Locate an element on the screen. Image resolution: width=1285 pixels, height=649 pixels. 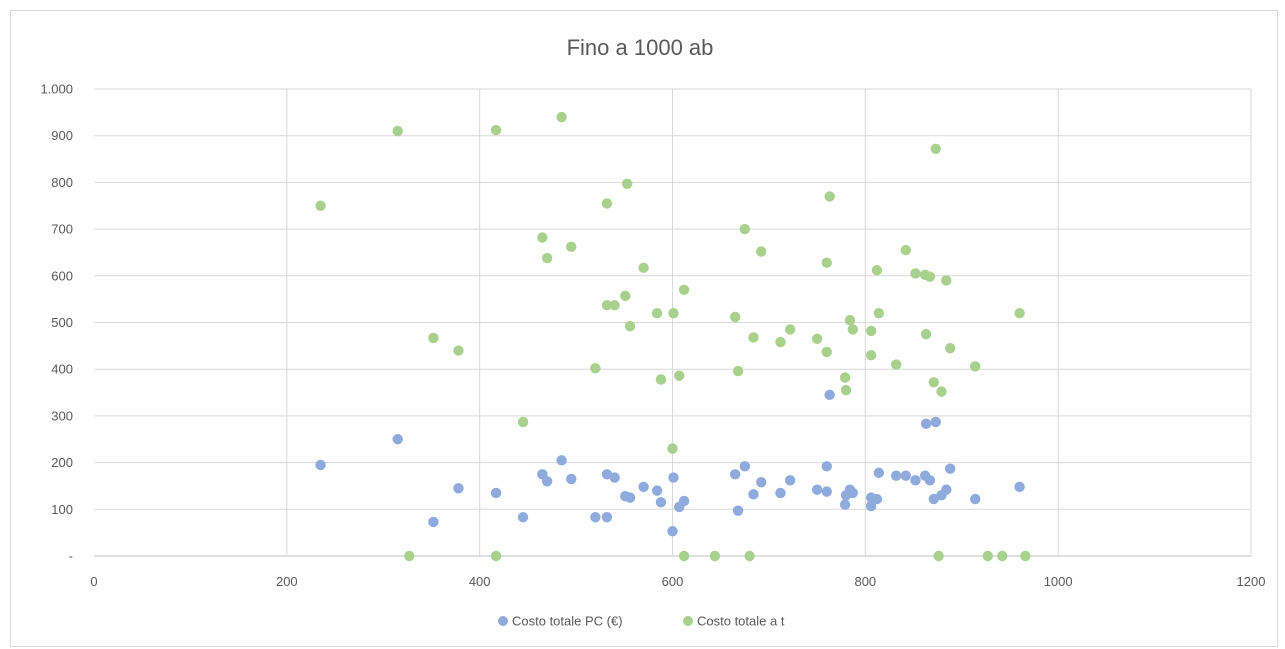
x-tick-label: 600 is located at coordinates (673, 581).